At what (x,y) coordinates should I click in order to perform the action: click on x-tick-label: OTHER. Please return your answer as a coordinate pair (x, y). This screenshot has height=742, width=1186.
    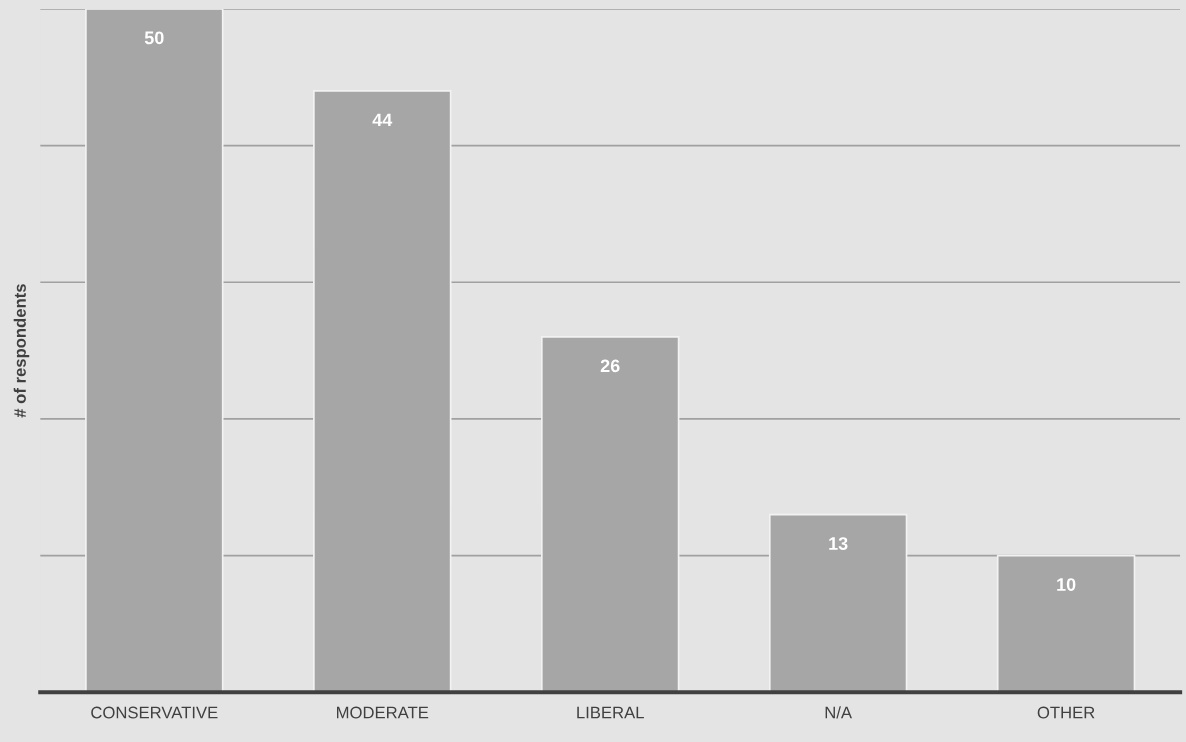
    Looking at the image, I should click on (1066, 712).